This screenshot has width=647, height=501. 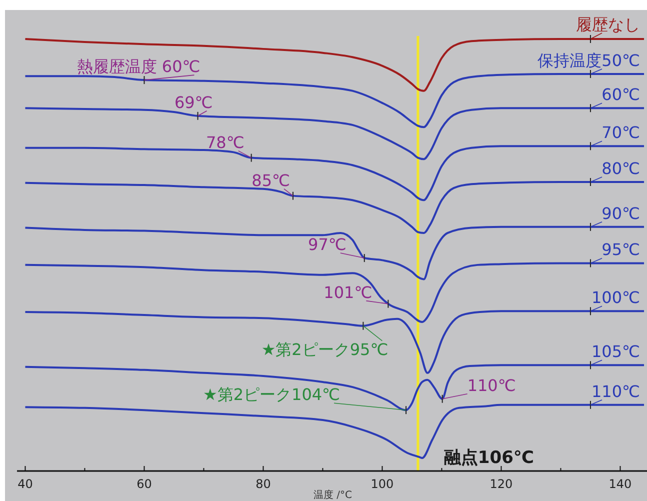 I want to click on x-tick-label: 60, so click(x=144, y=484).